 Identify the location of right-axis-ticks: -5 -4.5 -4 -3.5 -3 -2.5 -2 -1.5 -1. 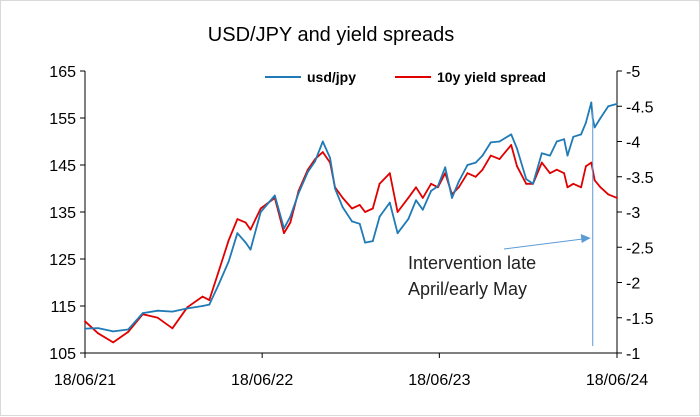
(635, 213).